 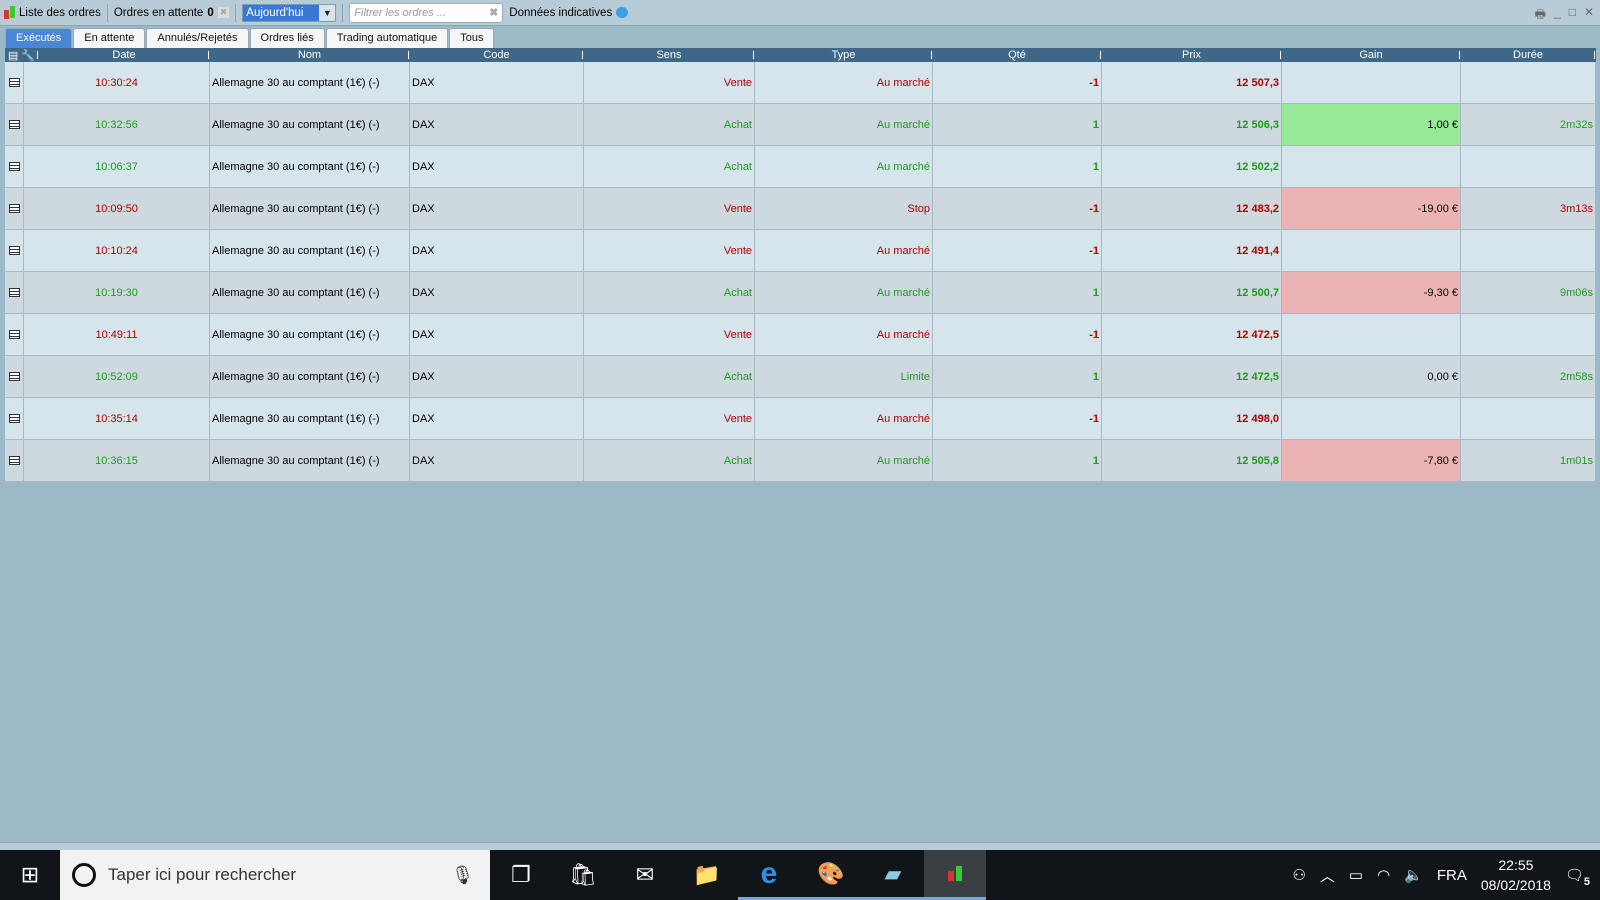 I want to click on tab-annules-rejetes: Annulés/Rejetés, so click(x=197, y=38).